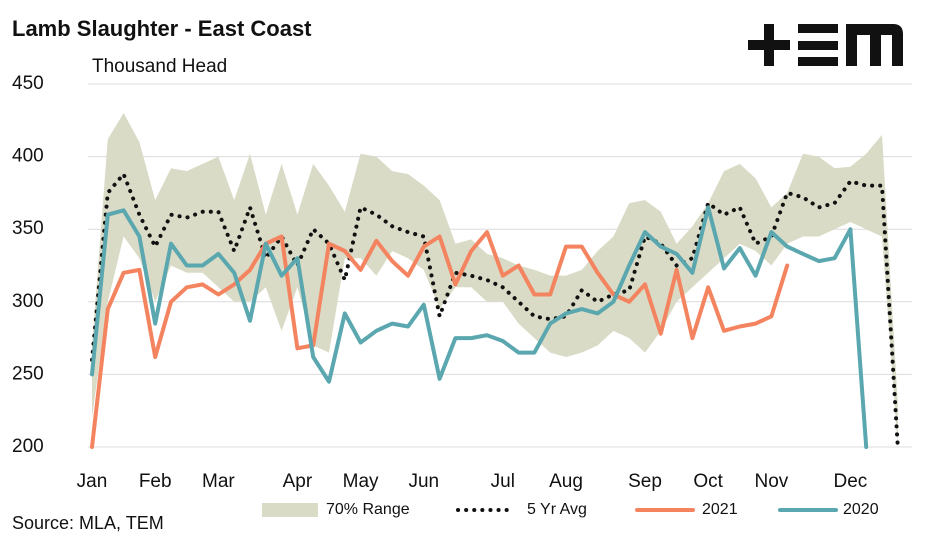 The image size is (947, 548). Describe the element at coordinates (861, 509) in the screenshot. I see `legend-label: 2020` at that location.